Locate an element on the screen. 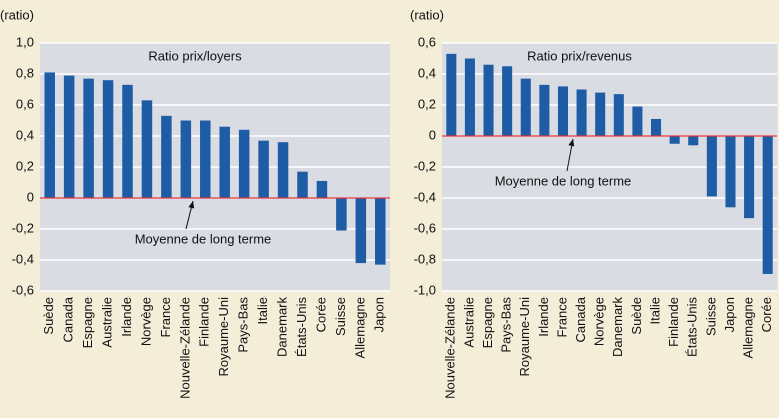 Image resolution: width=779 pixels, height=418 pixels. y-tick-label: -0,8 is located at coordinates (425, 258).